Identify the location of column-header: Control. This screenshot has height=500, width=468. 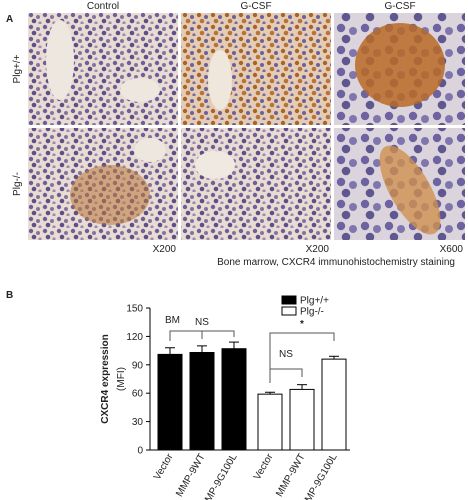
(103, 6).